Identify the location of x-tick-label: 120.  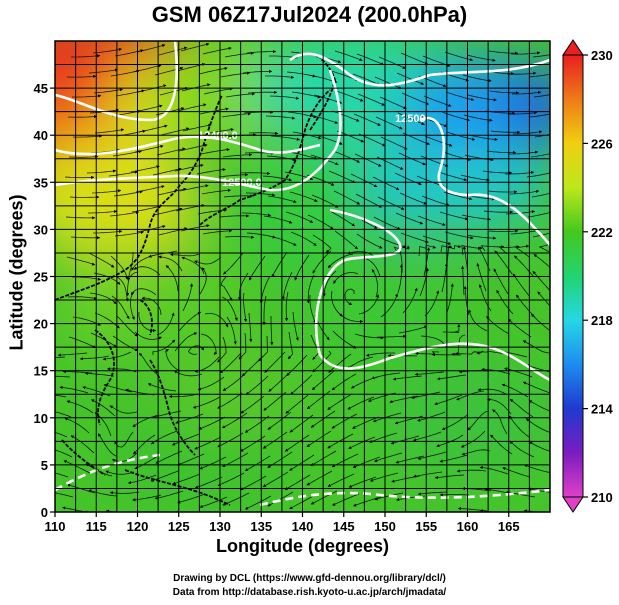
(138, 526).